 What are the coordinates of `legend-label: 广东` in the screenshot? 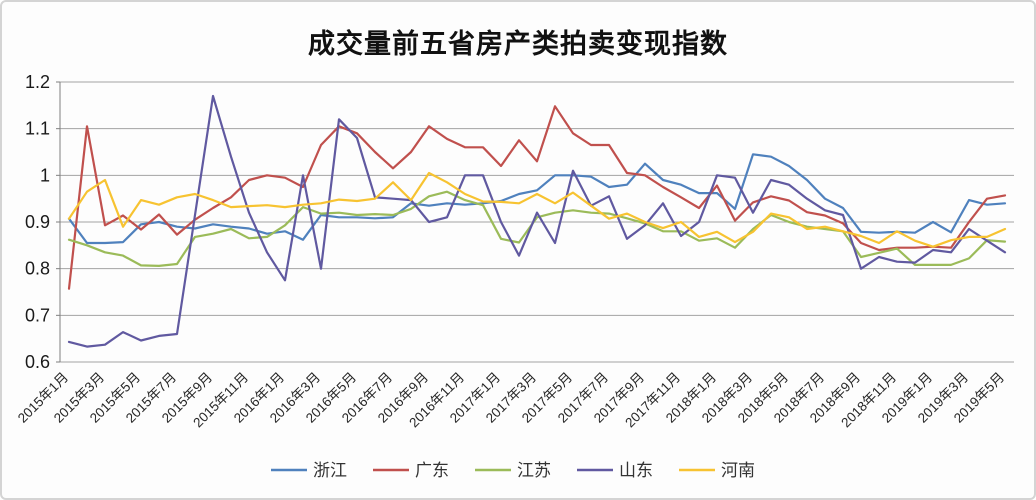 It's located at (432, 470).